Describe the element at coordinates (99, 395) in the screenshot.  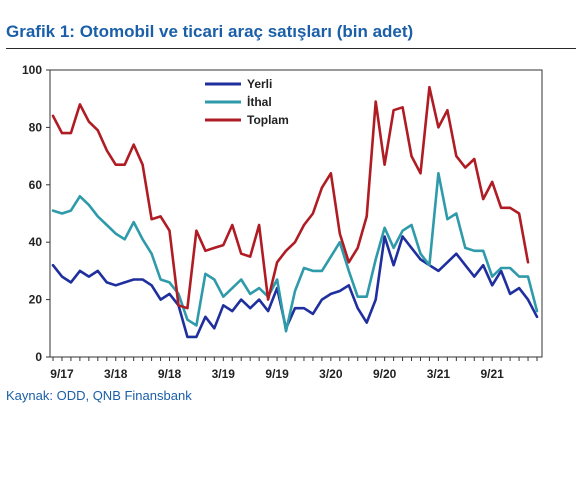
I see `source-note: Kaynak: ODD, QNB Finansbank` at that location.